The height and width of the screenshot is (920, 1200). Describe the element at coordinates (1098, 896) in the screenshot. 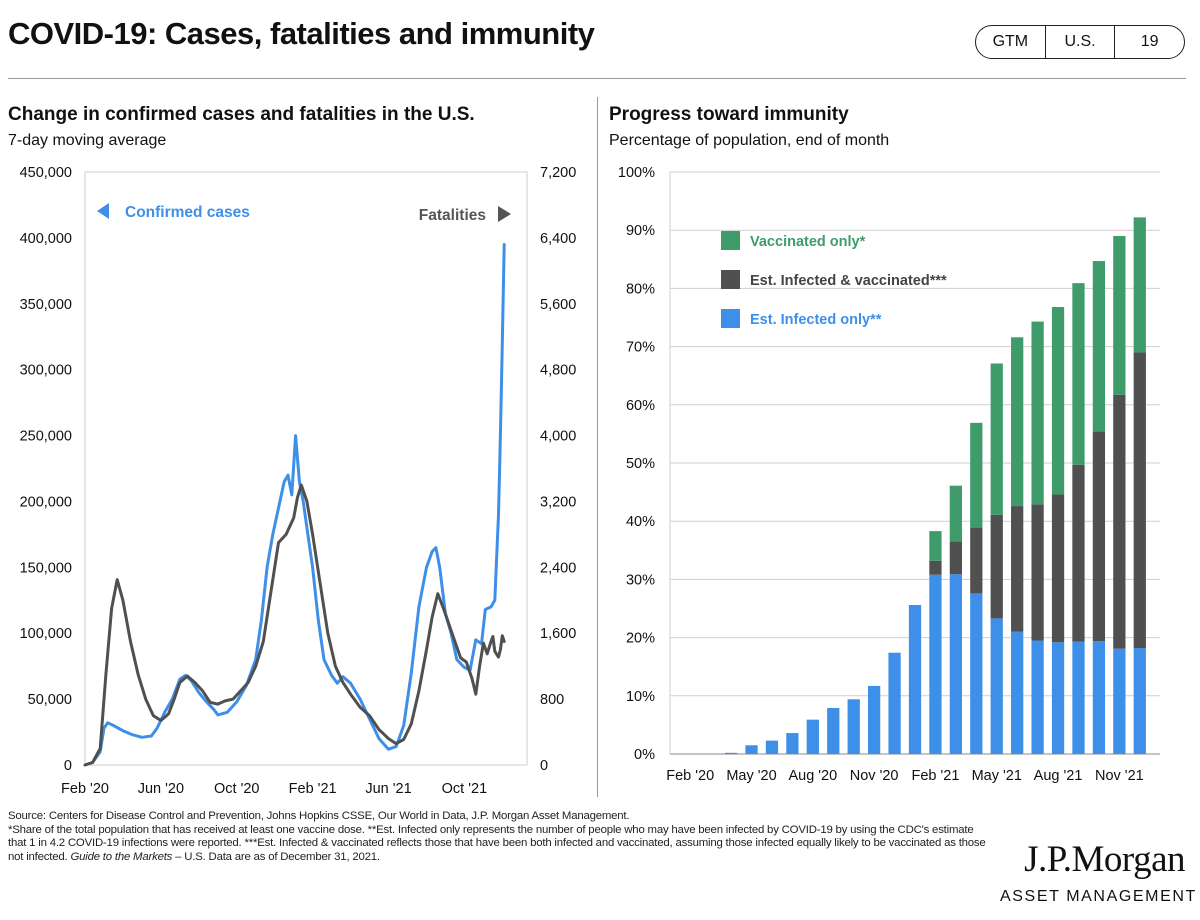

I see `jpmorgan-logo-subtitle: ASSET MANAGEMENT` at that location.